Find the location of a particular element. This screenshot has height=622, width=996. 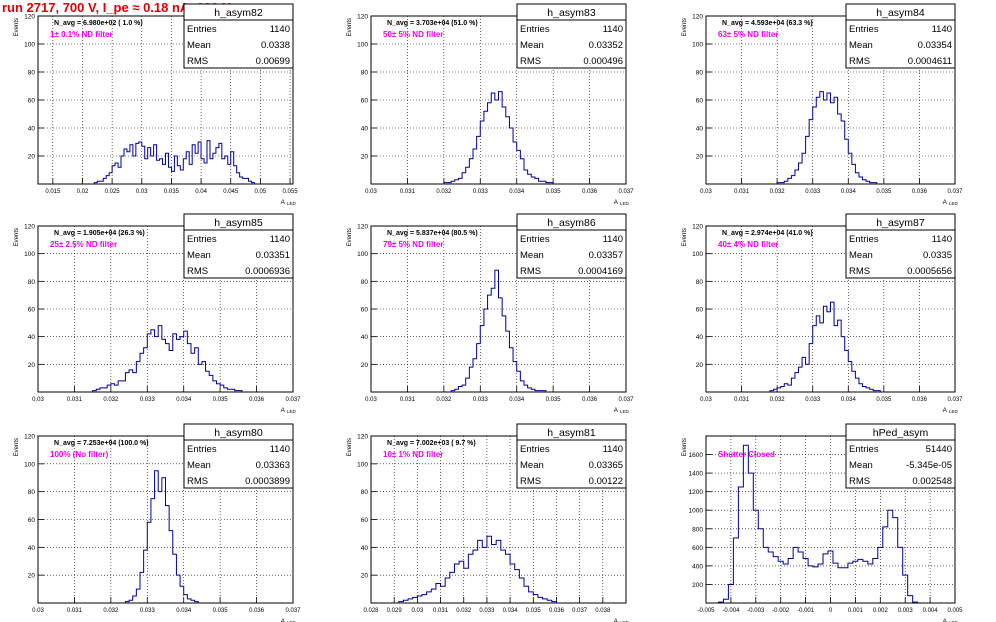

stats-mean-value: 0.0338 is located at coordinates (275, 45).